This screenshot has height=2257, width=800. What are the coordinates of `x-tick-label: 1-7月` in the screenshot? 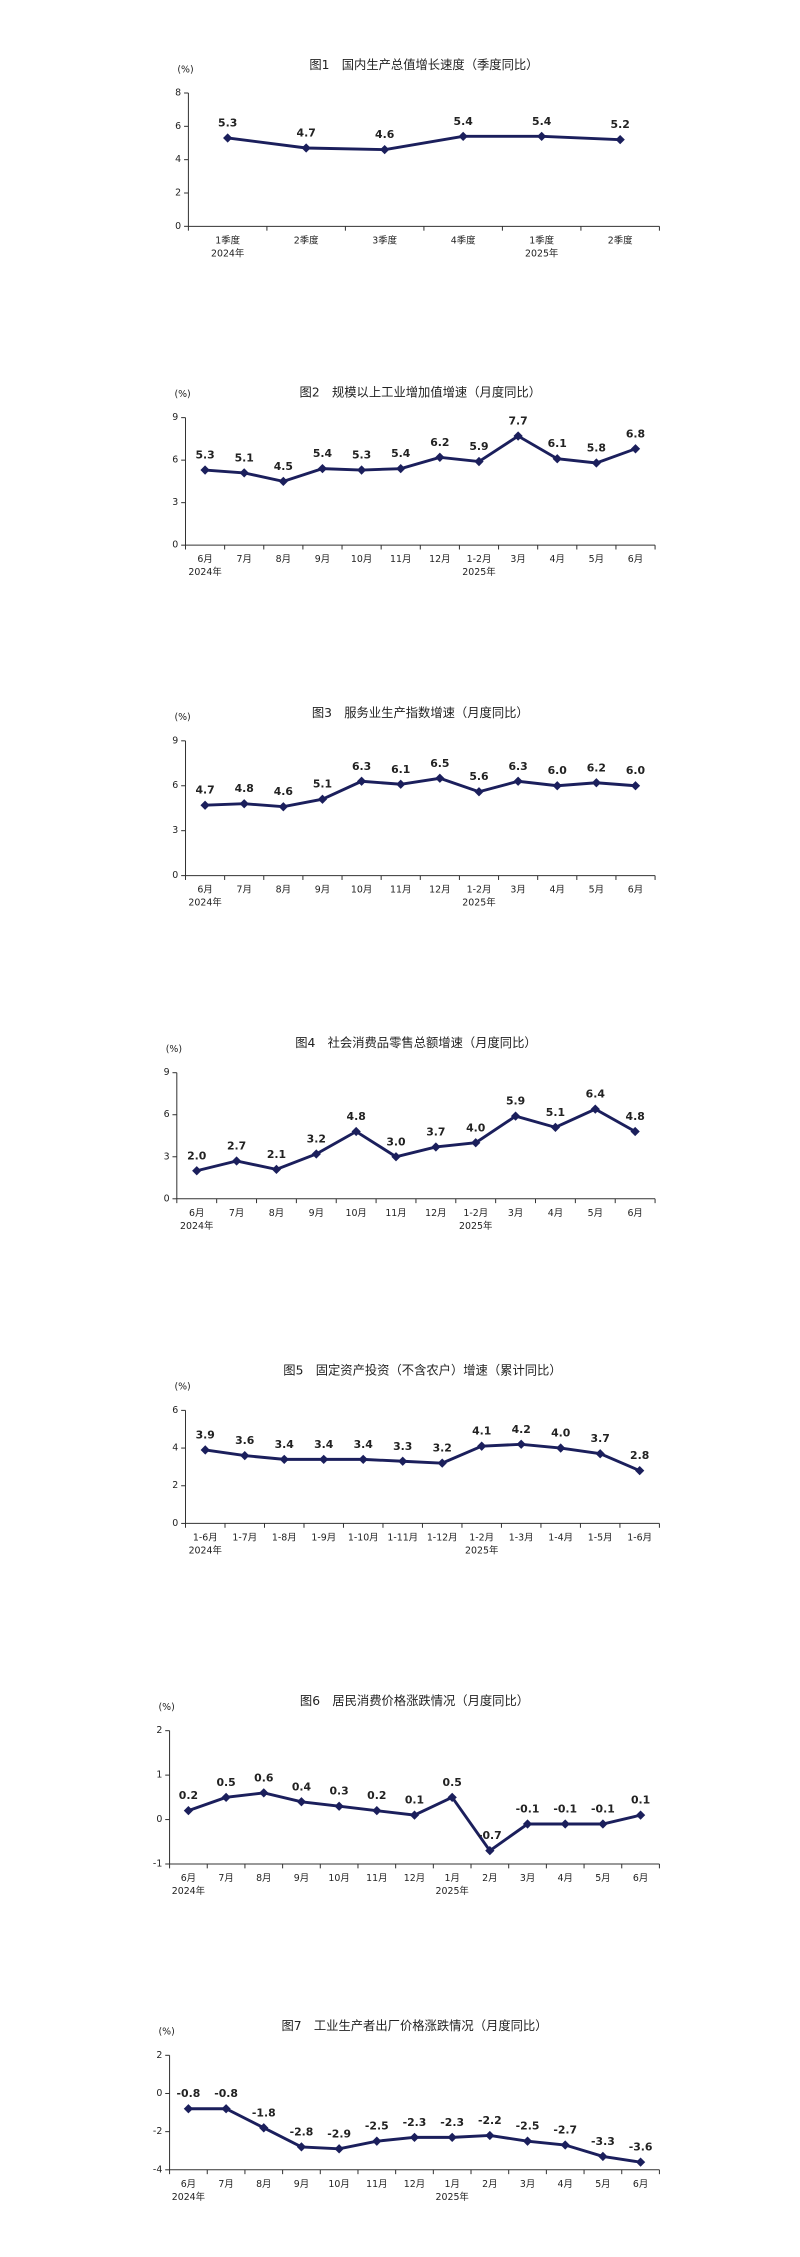 It's located at (244, 1537).